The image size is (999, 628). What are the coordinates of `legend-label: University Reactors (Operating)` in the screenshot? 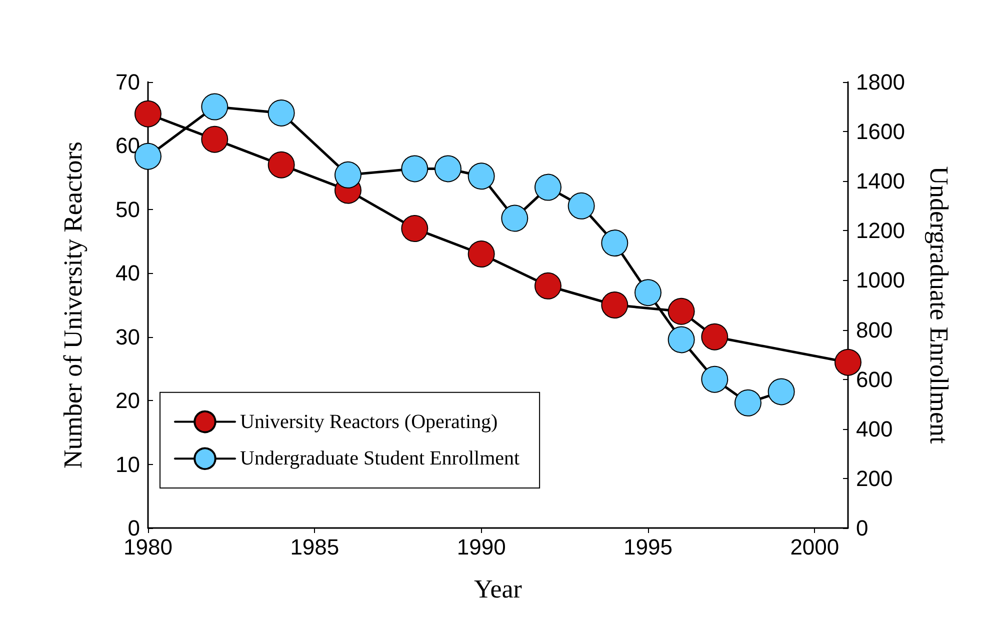 It's located at (369, 421).